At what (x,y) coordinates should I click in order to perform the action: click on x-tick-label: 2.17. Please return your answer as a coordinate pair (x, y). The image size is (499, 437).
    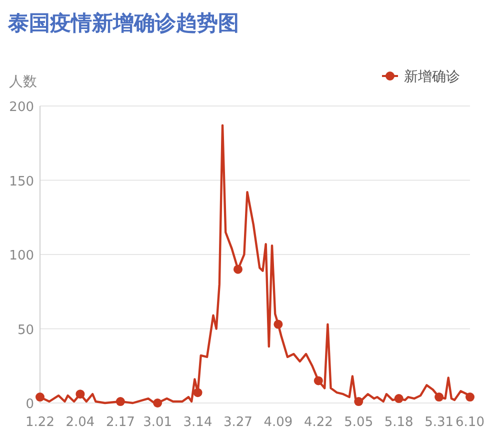
    Looking at the image, I should click on (120, 422).